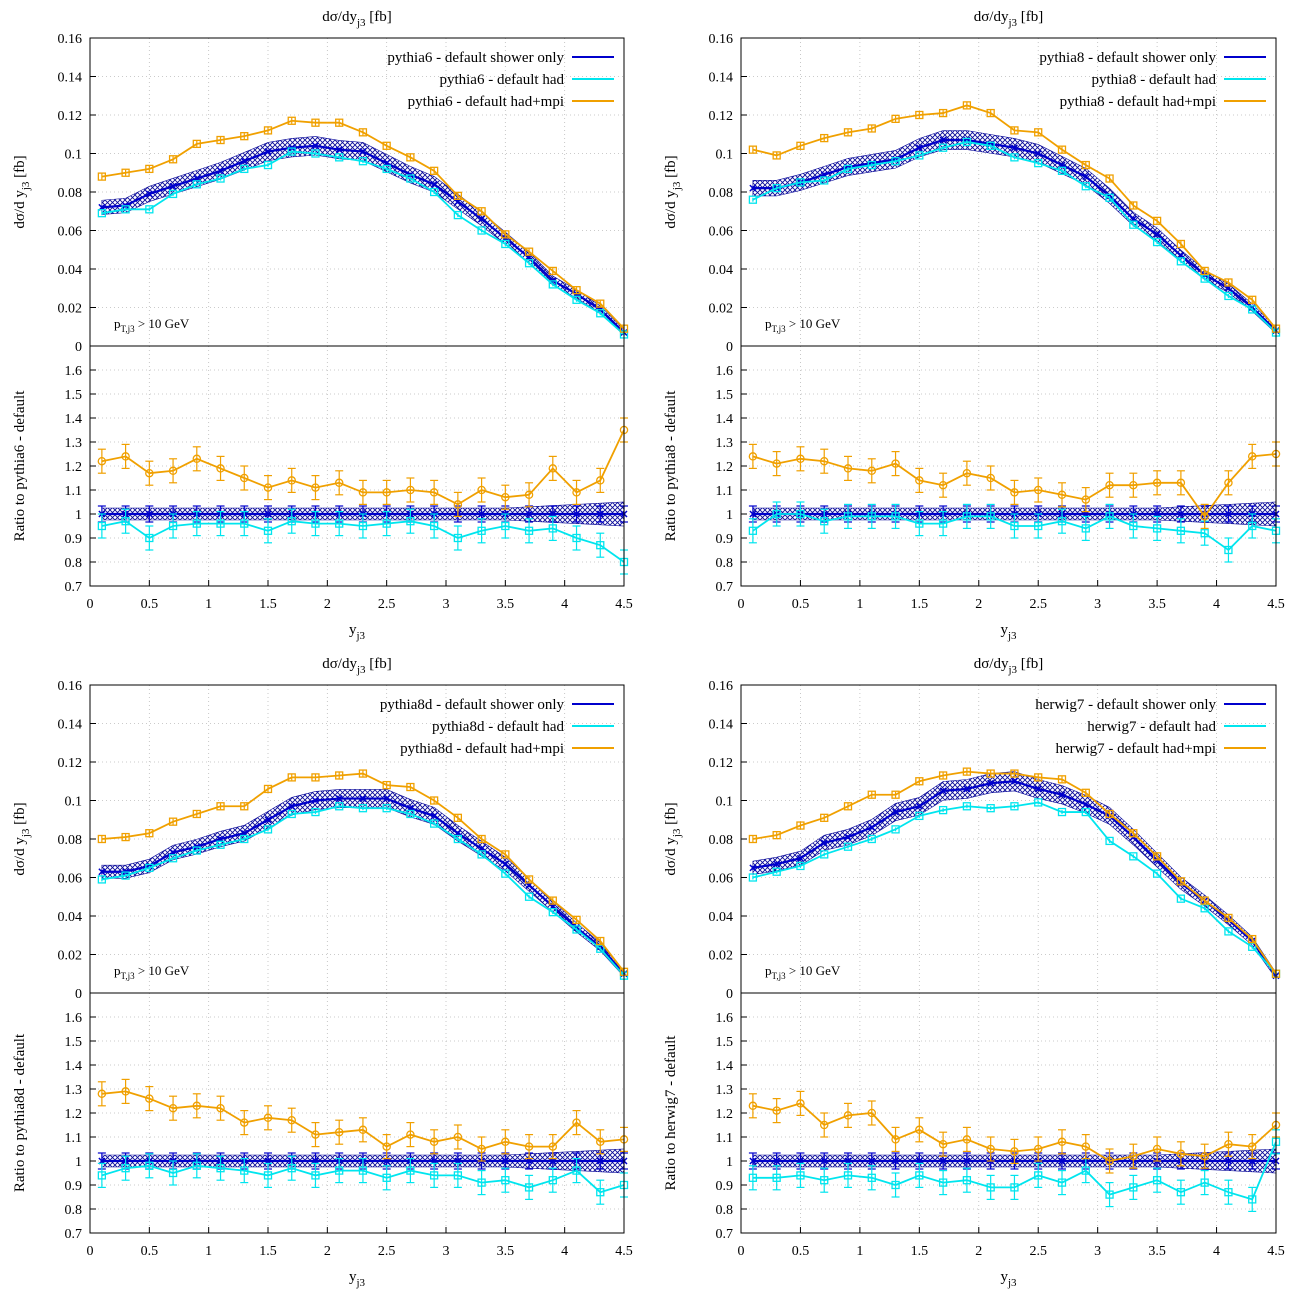  What do you see at coordinates (482, 749) in the screenshot?
I see `legend-label: pythia8d - default had+mpi` at bounding box center [482, 749].